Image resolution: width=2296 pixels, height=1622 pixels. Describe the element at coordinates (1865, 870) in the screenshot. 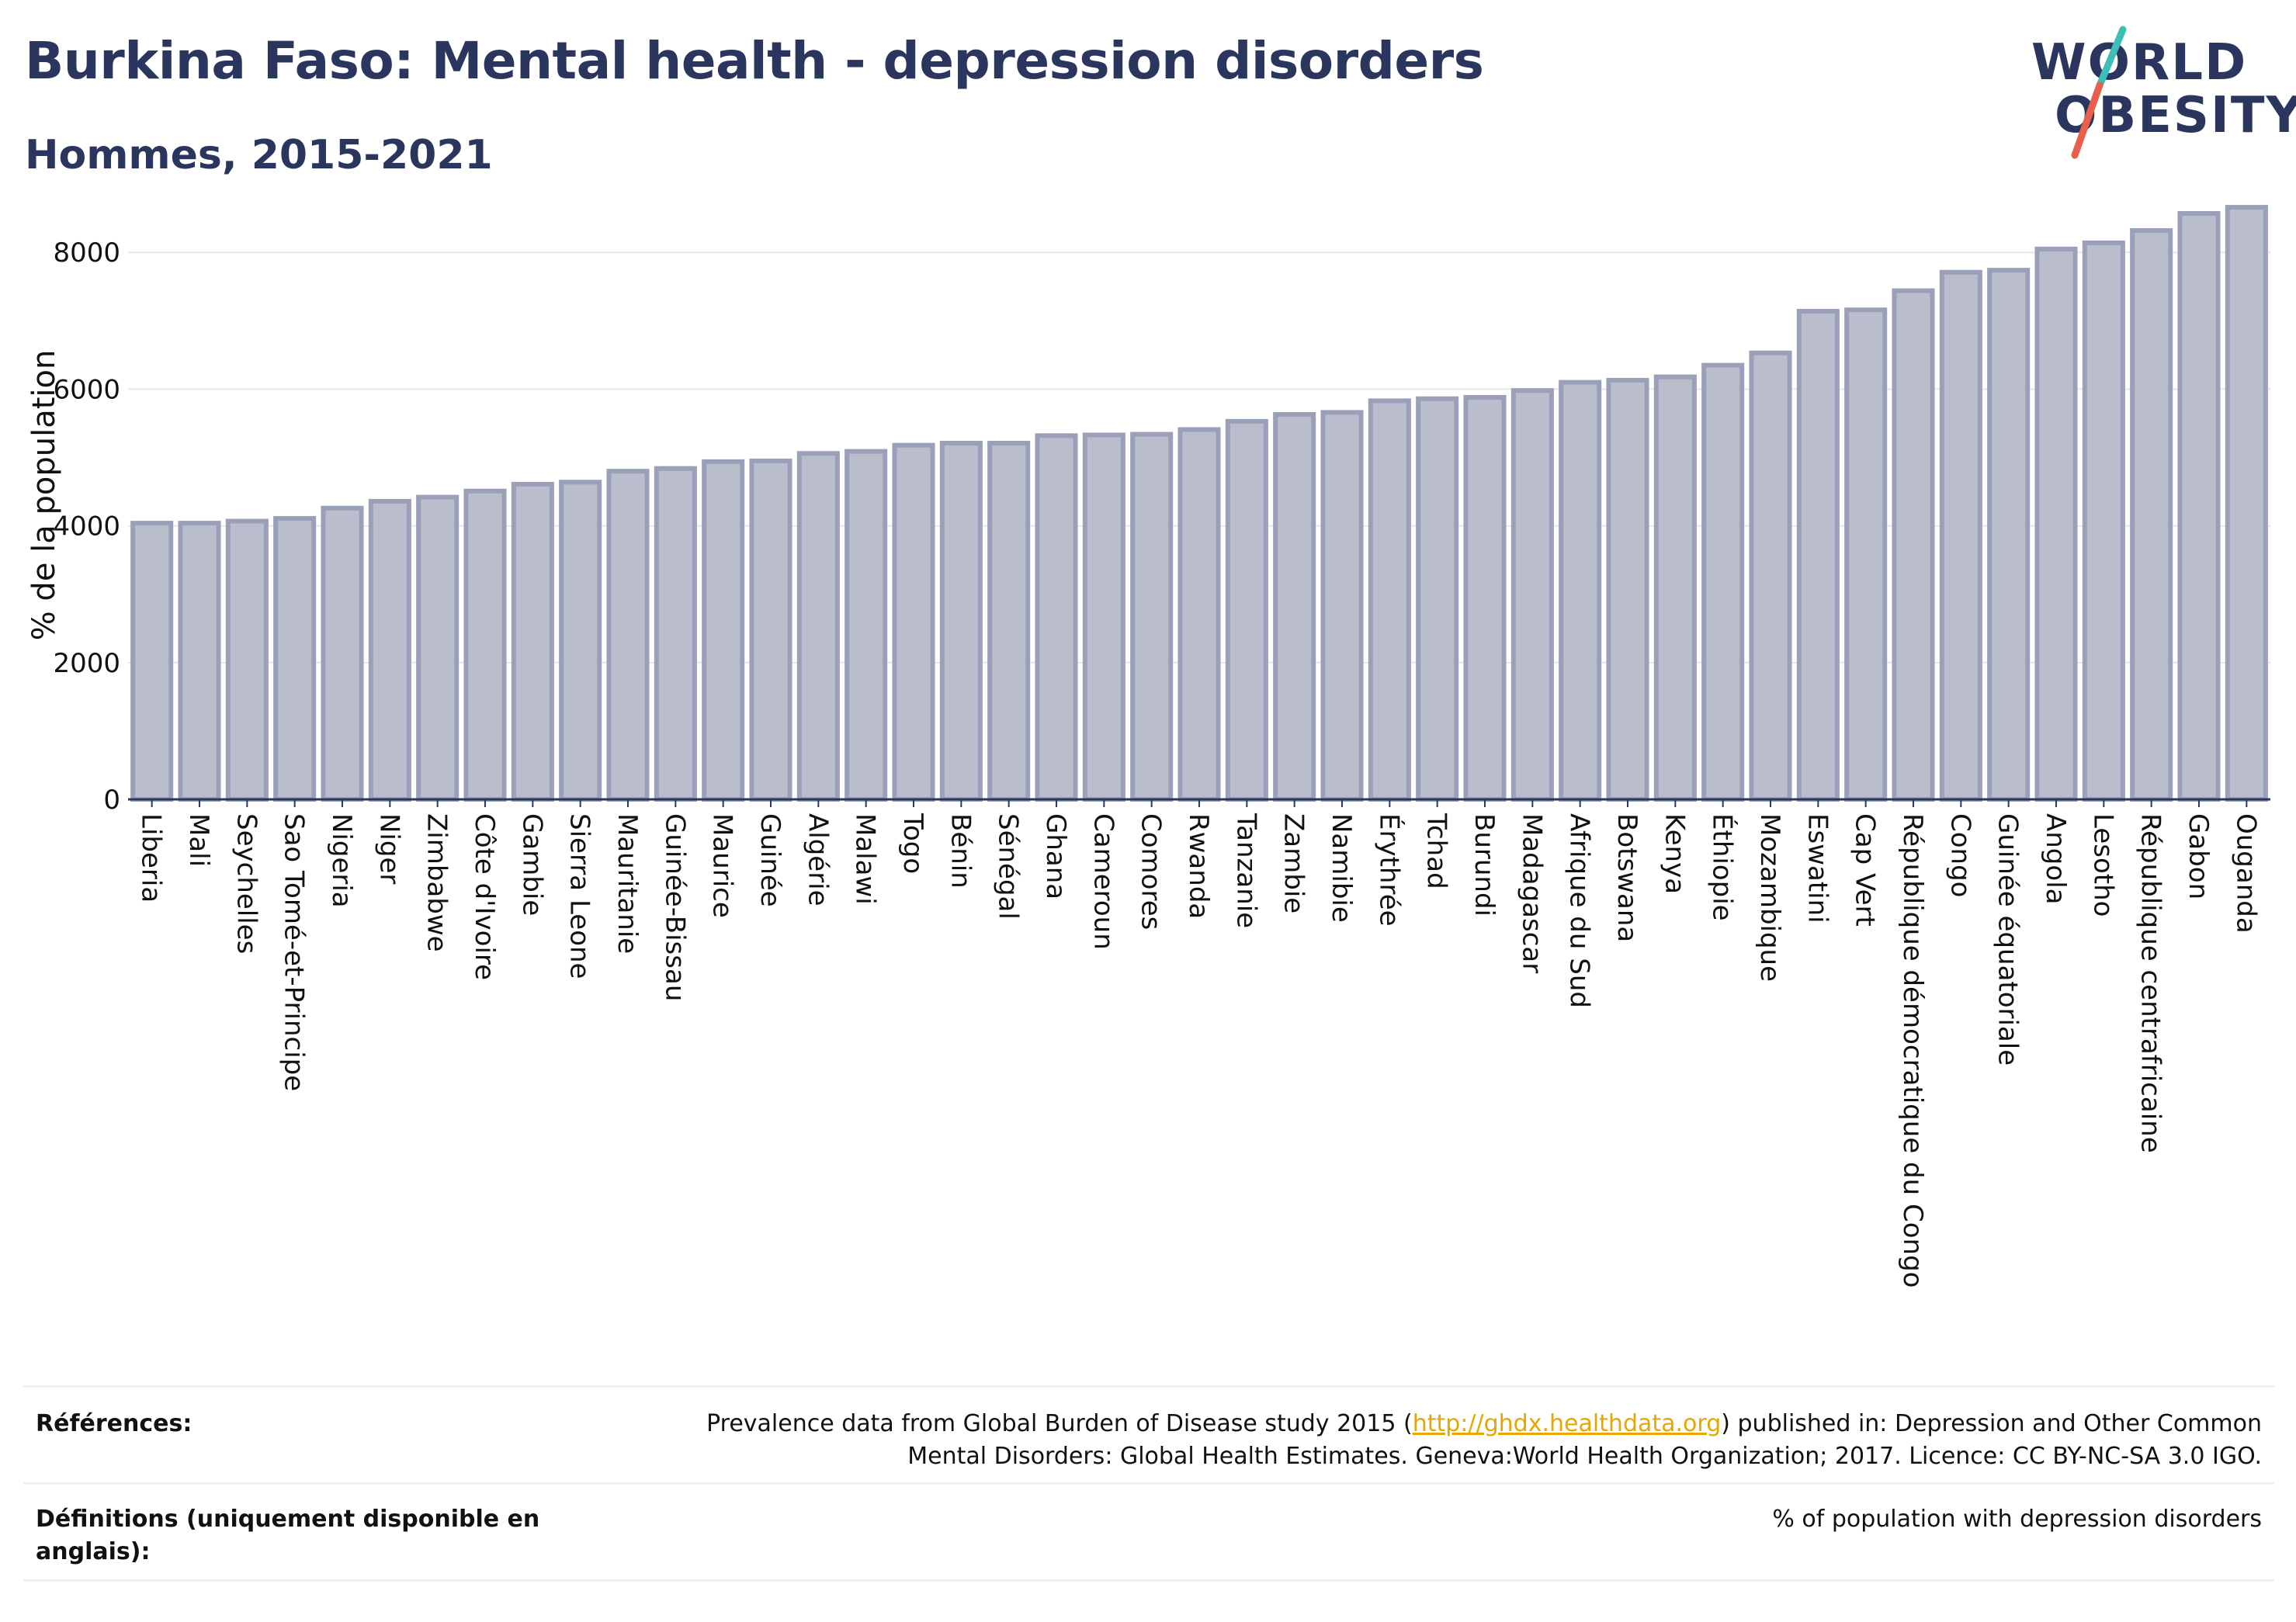

I see `x-tick-label: Cap Vert` at that location.